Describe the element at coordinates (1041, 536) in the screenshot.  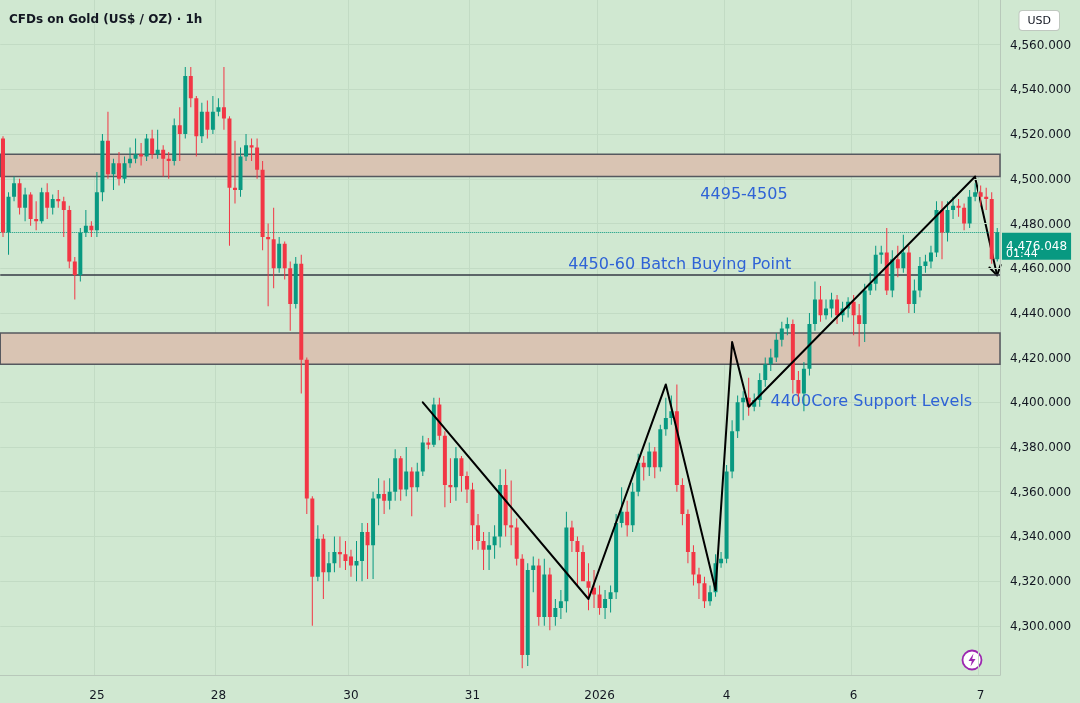
I see `y-tick-label: 4,340.000` at that location.